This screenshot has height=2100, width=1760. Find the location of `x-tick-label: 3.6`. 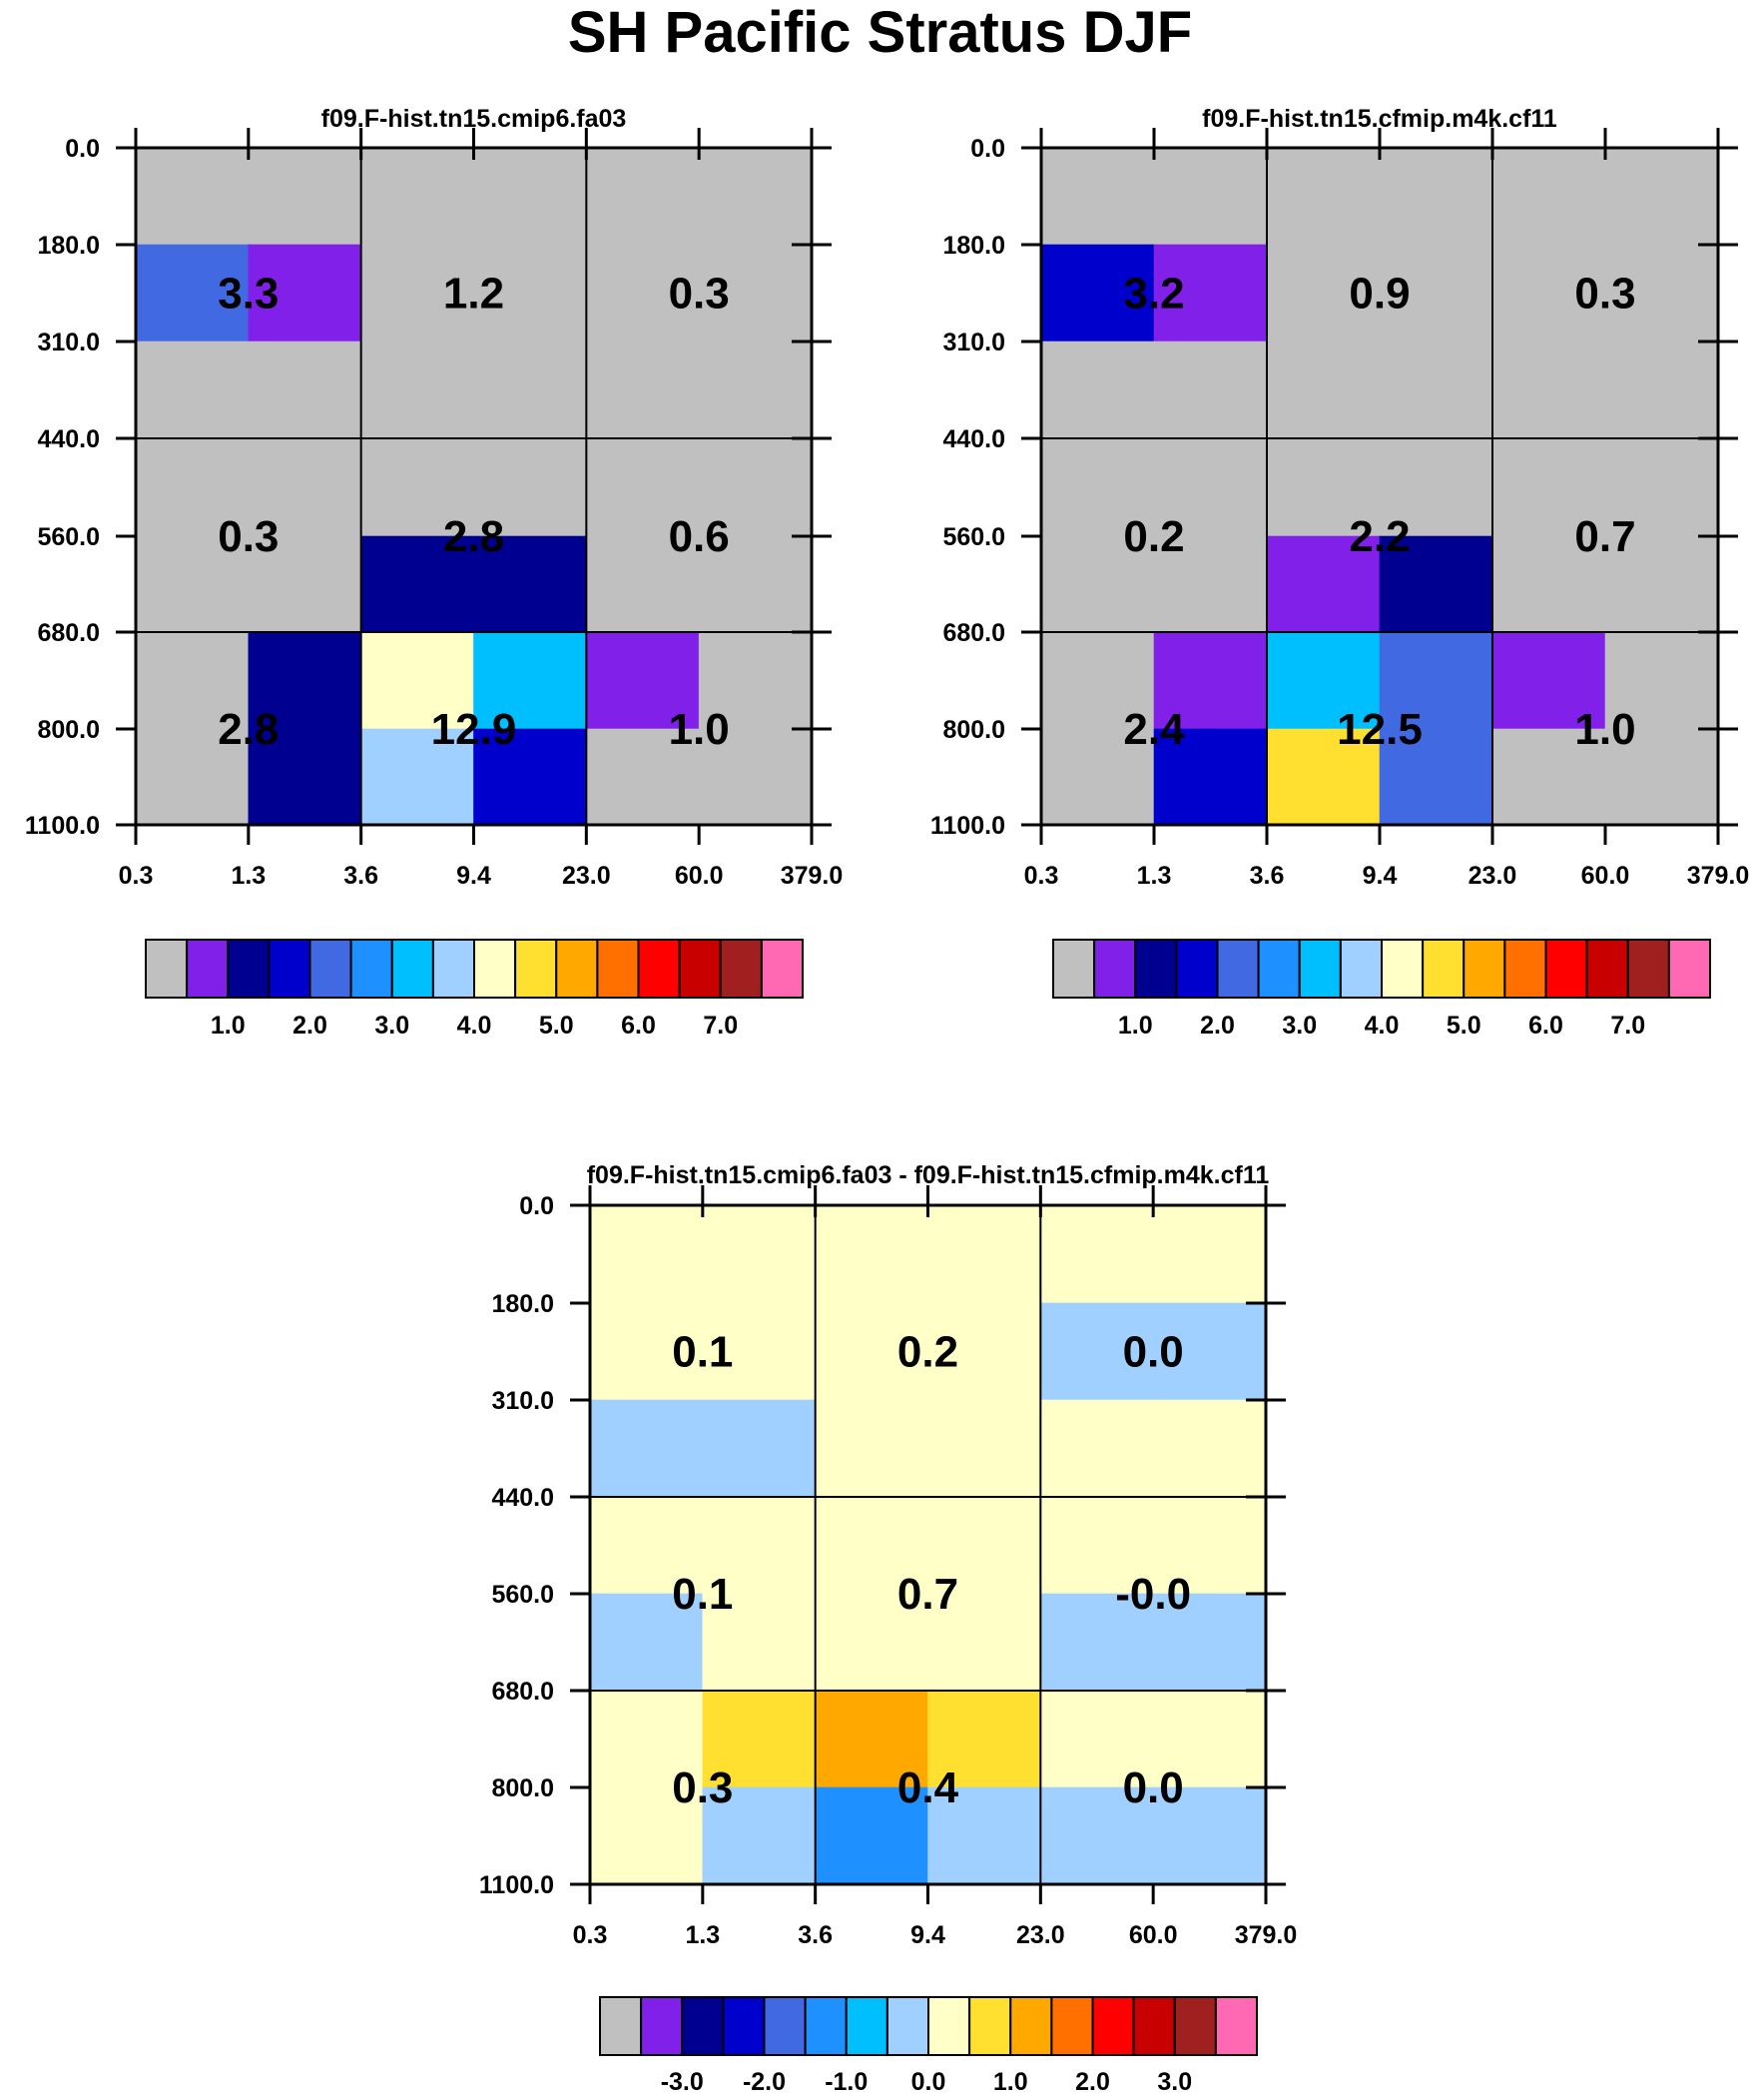

x-tick-label: 3.6 is located at coordinates (1267, 876).